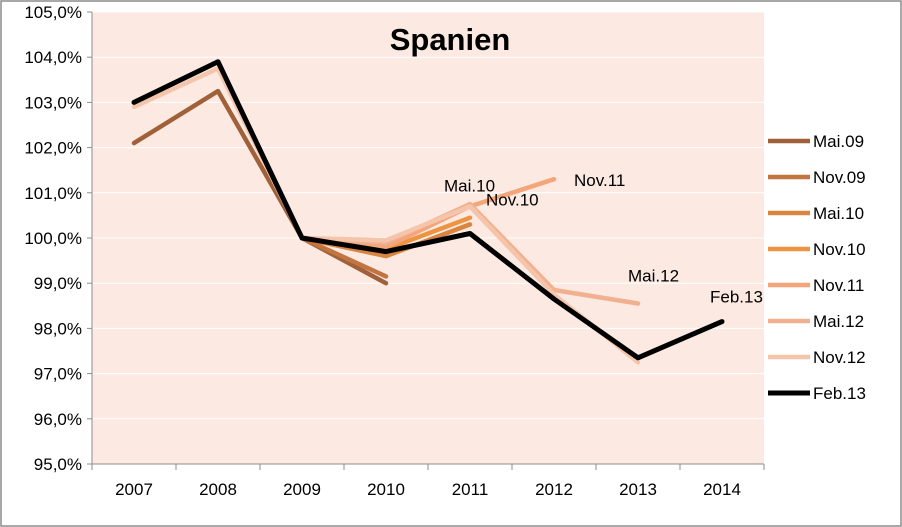 This screenshot has width=902, height=527. I want to click on x-tick-label: 2012, so click(554, 489).